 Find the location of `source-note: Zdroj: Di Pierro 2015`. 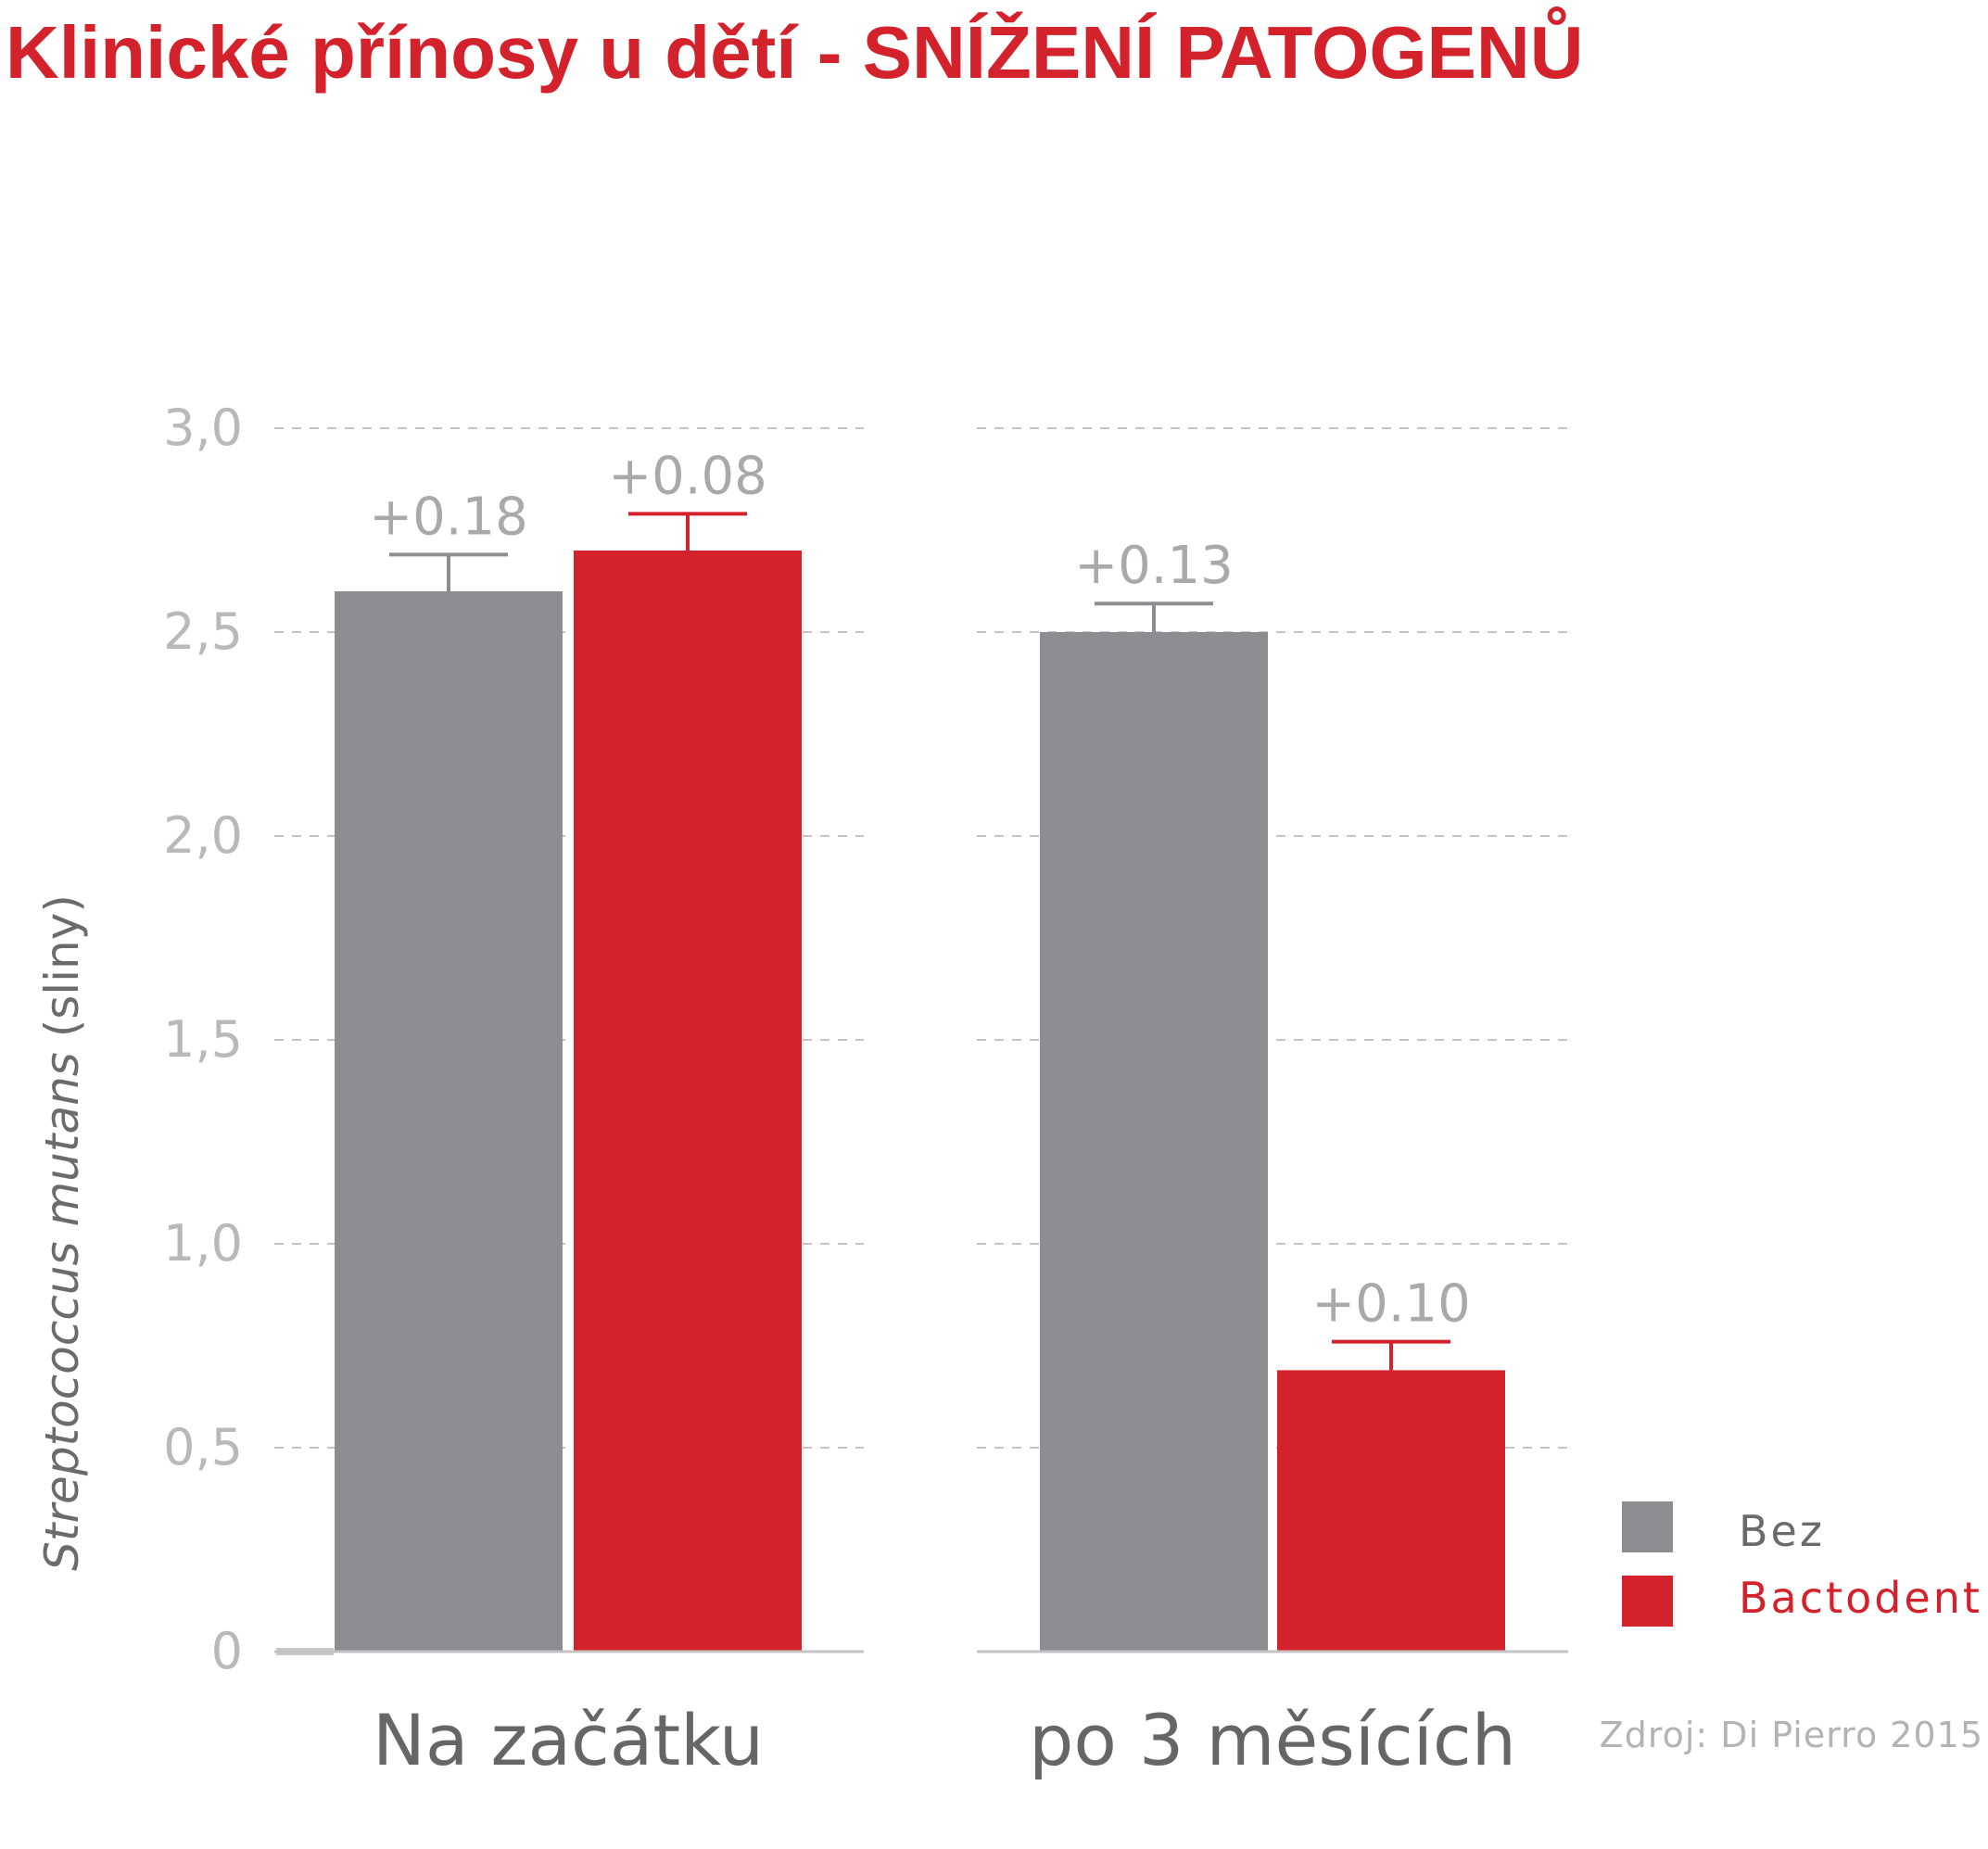

source-note: Zdroj: Di Pierro 2015 is located at coordinates (1791, 1735).